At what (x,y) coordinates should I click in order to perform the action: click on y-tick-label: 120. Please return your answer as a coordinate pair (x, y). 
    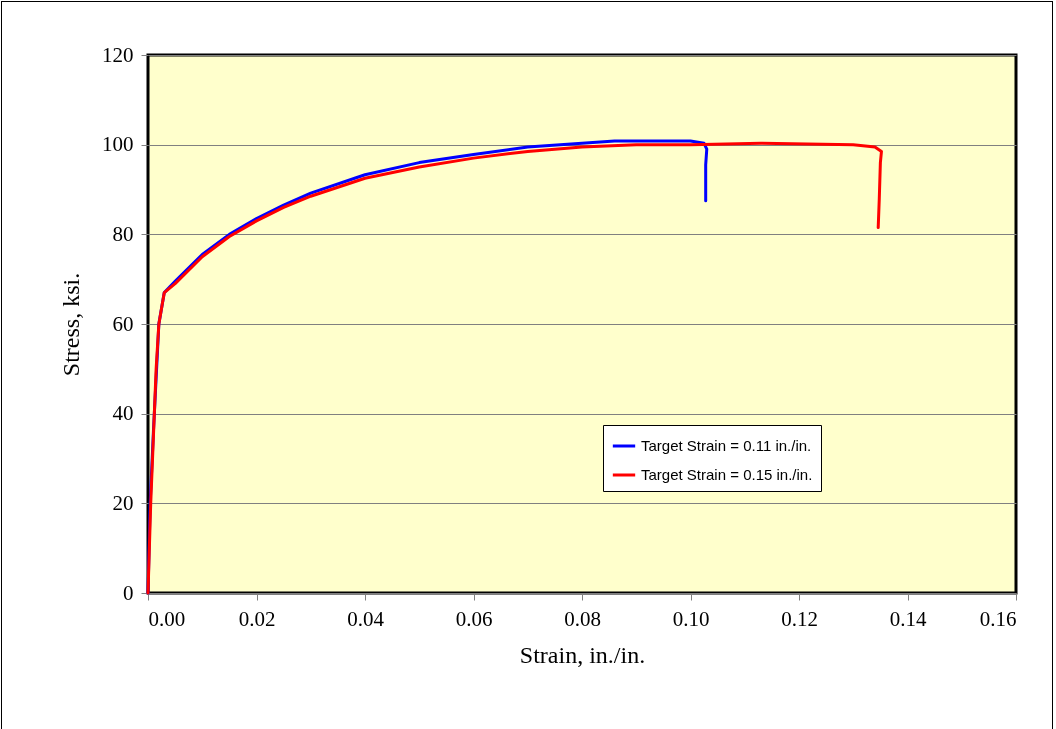
    Looking at the image, I should click on (118, 54).